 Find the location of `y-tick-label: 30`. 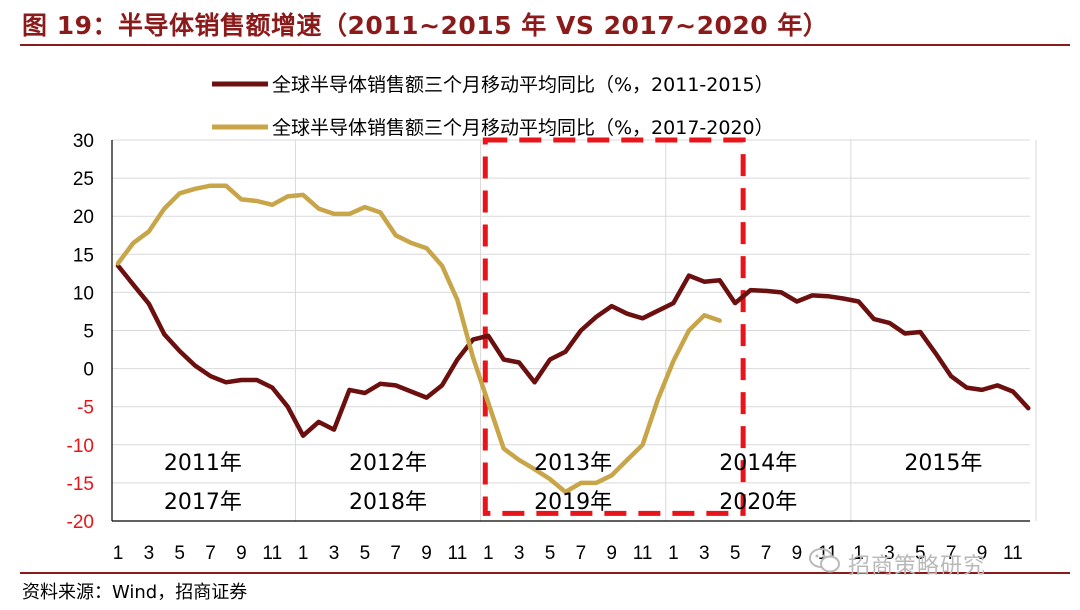

y-tick-label: 30 is located at coordinates (83, 141).